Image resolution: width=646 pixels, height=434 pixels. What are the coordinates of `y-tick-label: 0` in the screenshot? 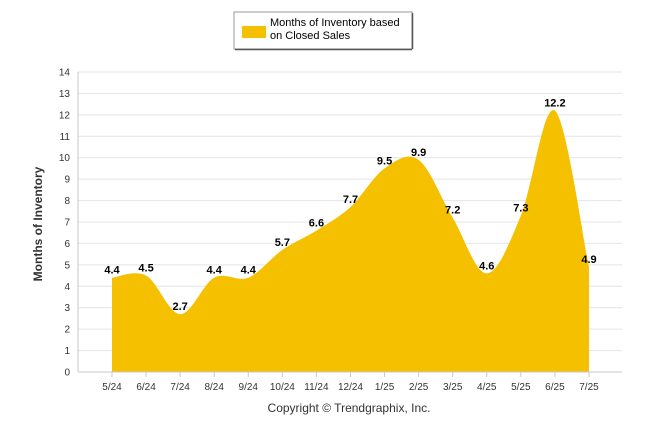 It's located at (67, 373).